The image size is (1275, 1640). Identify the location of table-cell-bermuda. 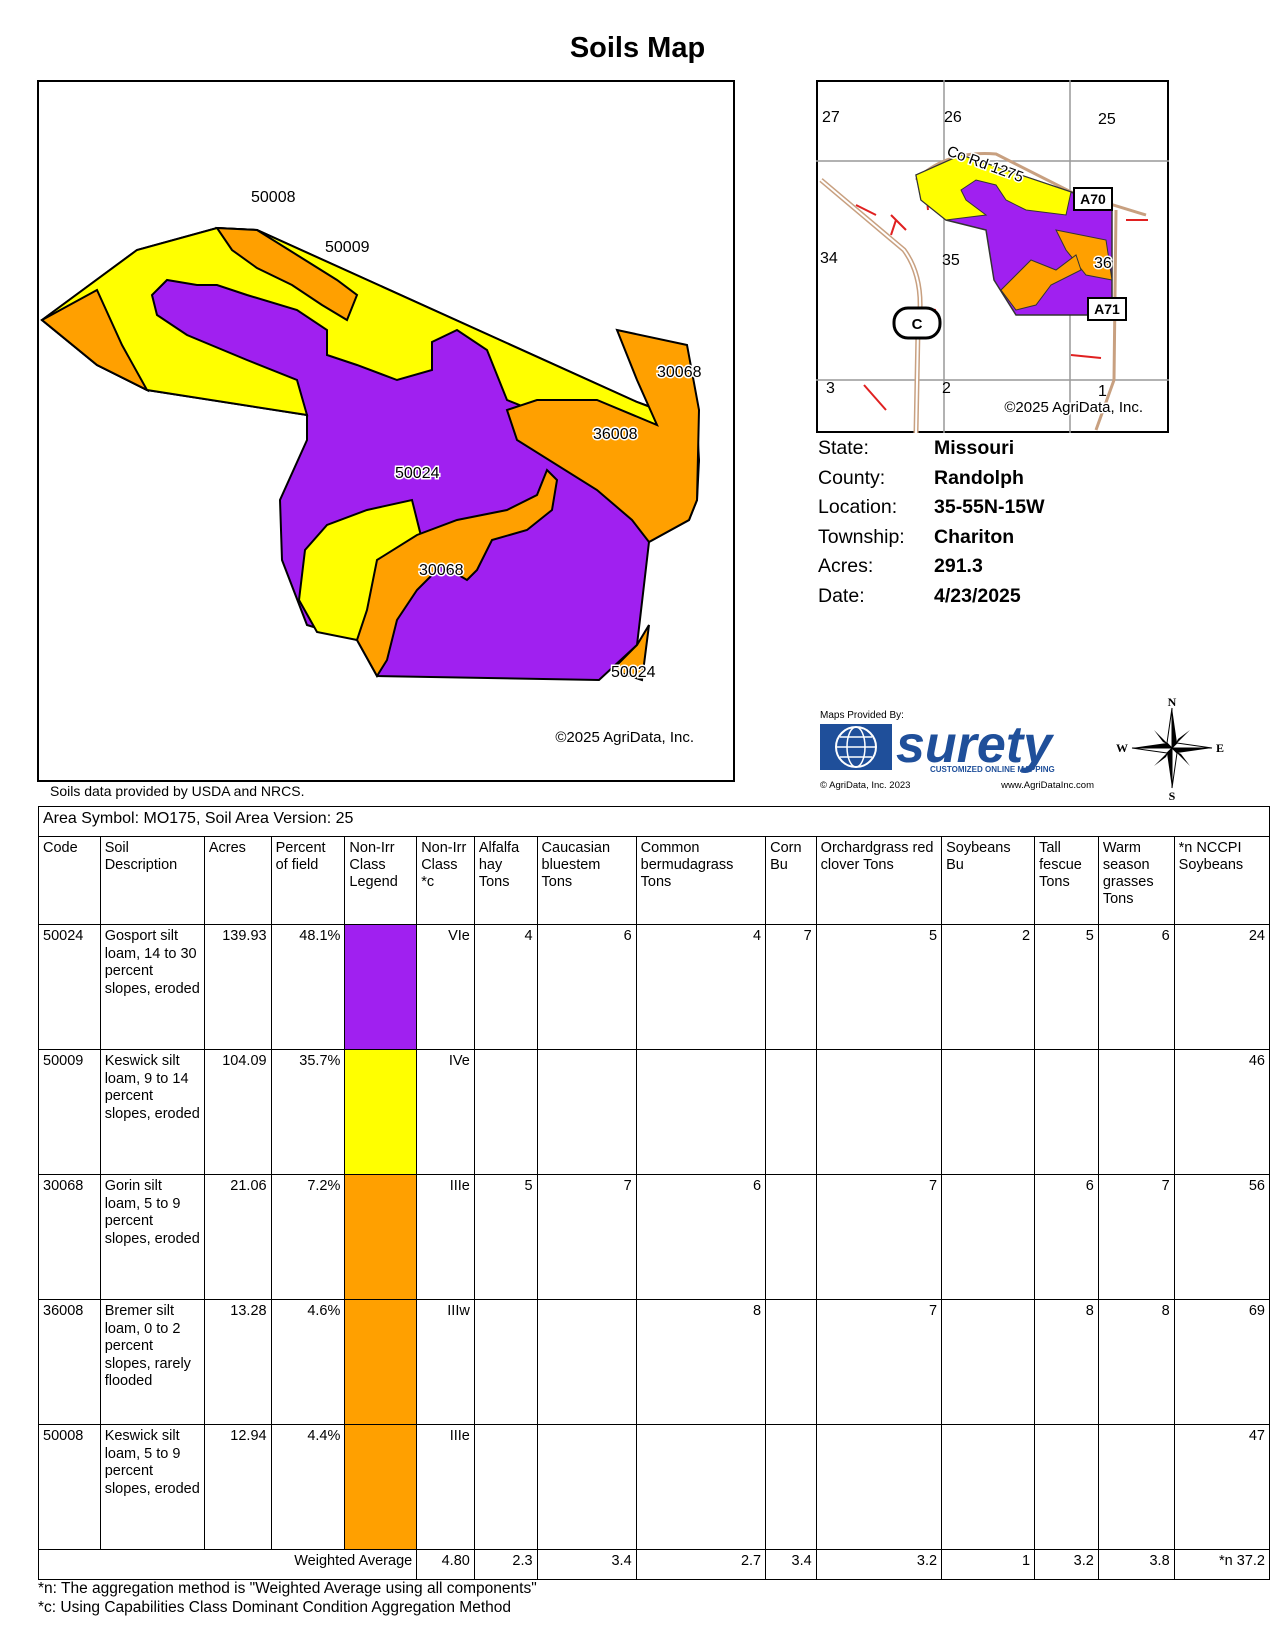
(701, 1112).